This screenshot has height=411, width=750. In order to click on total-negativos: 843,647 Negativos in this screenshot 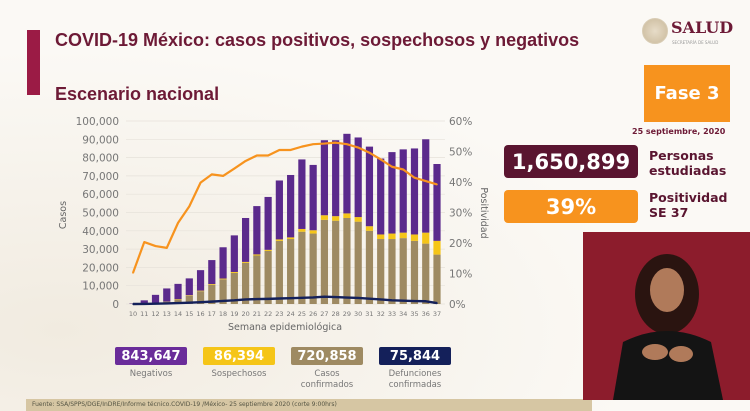, I will do `click(151, 369)`.